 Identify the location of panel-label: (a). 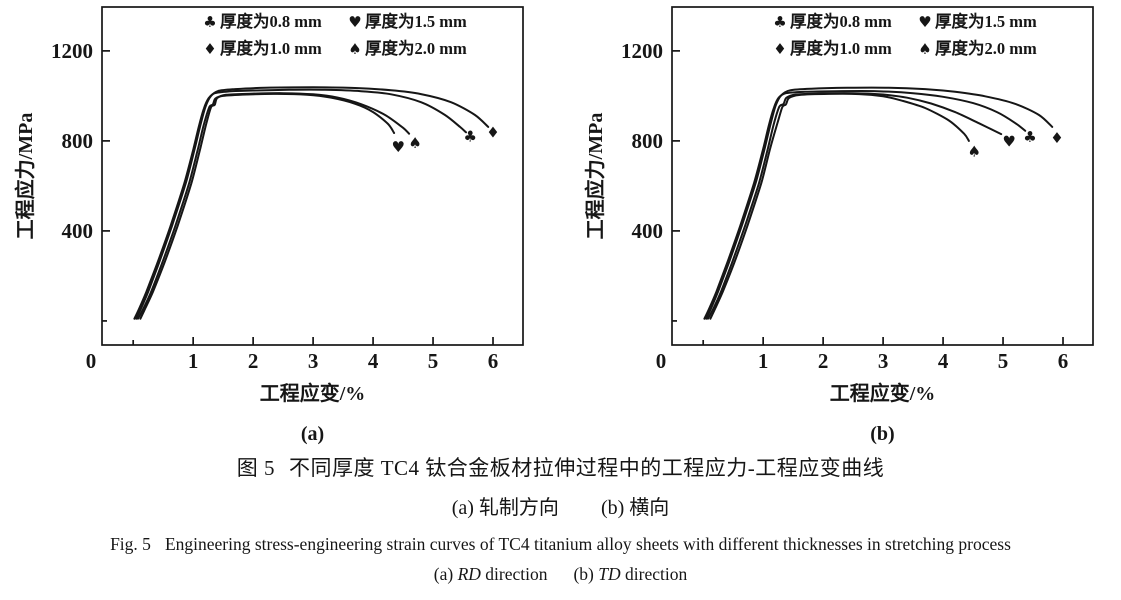
(312, 434).